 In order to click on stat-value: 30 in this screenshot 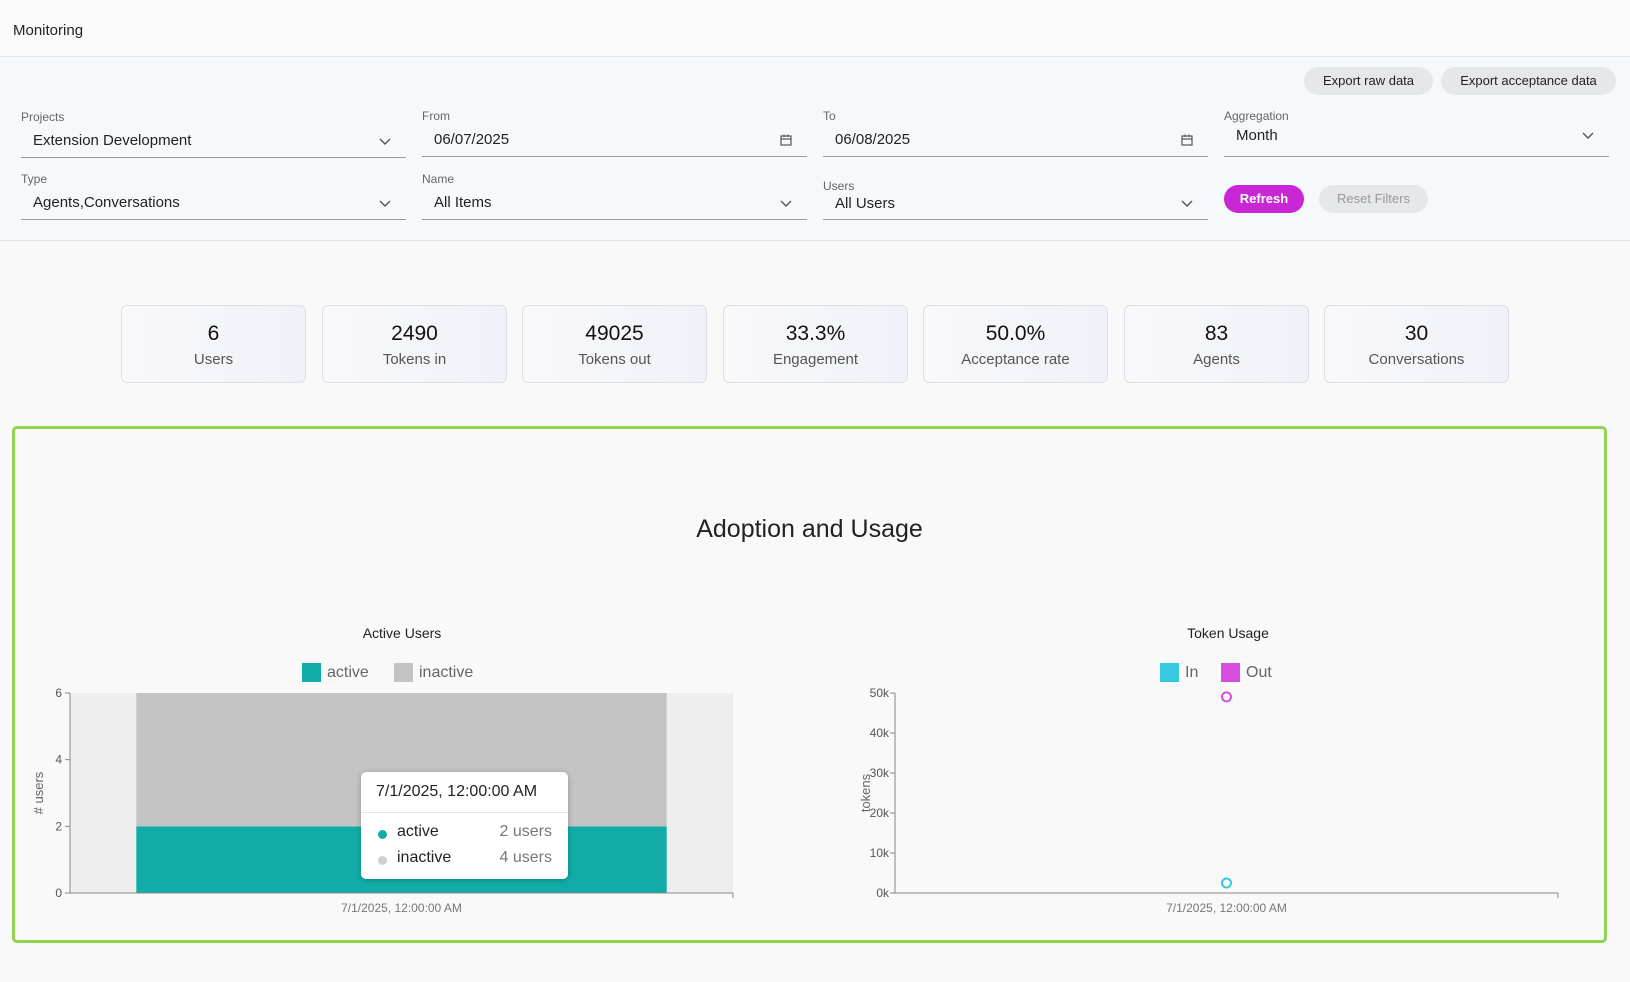, I will do `click(1416, 333)`.